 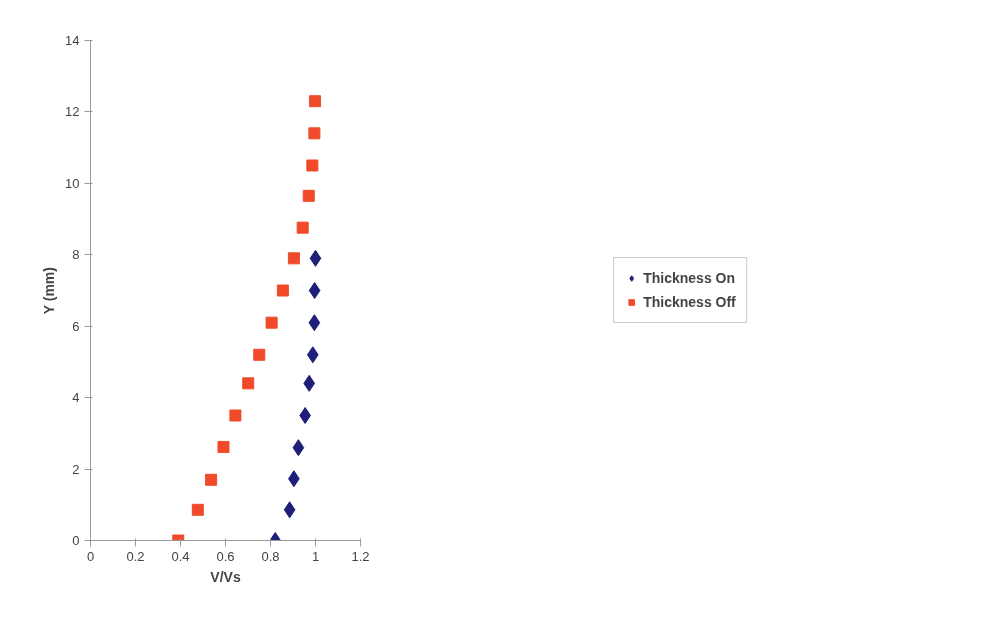 I want to click on y-tick-label: 8, so click(x=76, y=255).